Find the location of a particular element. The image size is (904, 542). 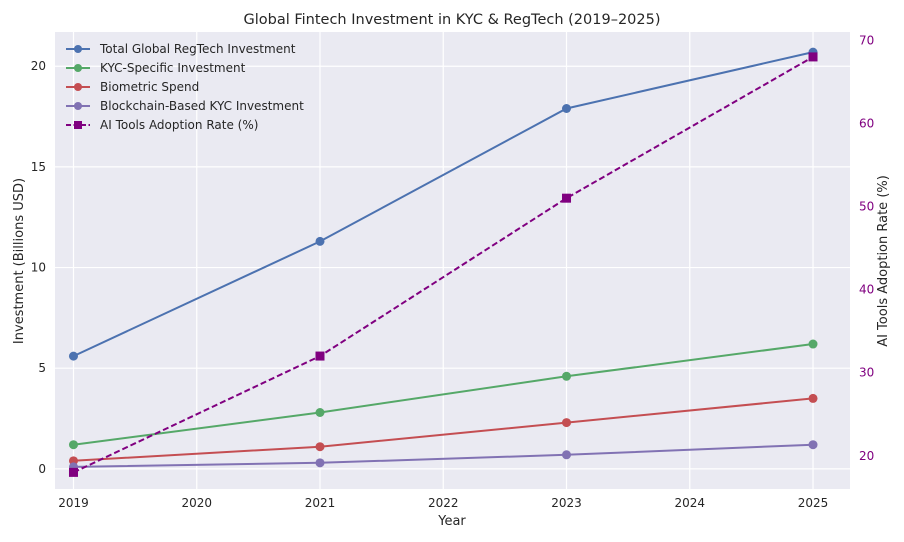

legend-entry: Total Global RegTech Investment is located at coordinates (181, 49).